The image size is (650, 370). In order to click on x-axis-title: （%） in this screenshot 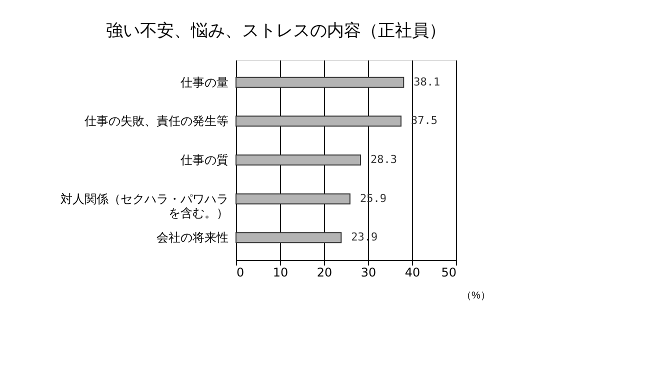, I will do `click(476, 296)`.